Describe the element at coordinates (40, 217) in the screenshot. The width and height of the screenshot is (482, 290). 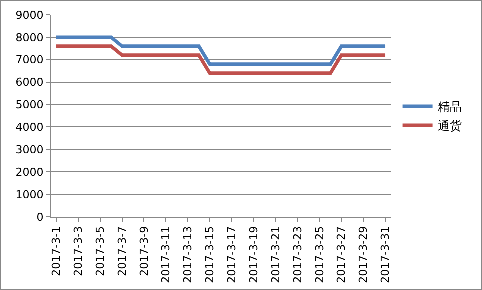
I see `y-tick-label: 0` at that location.